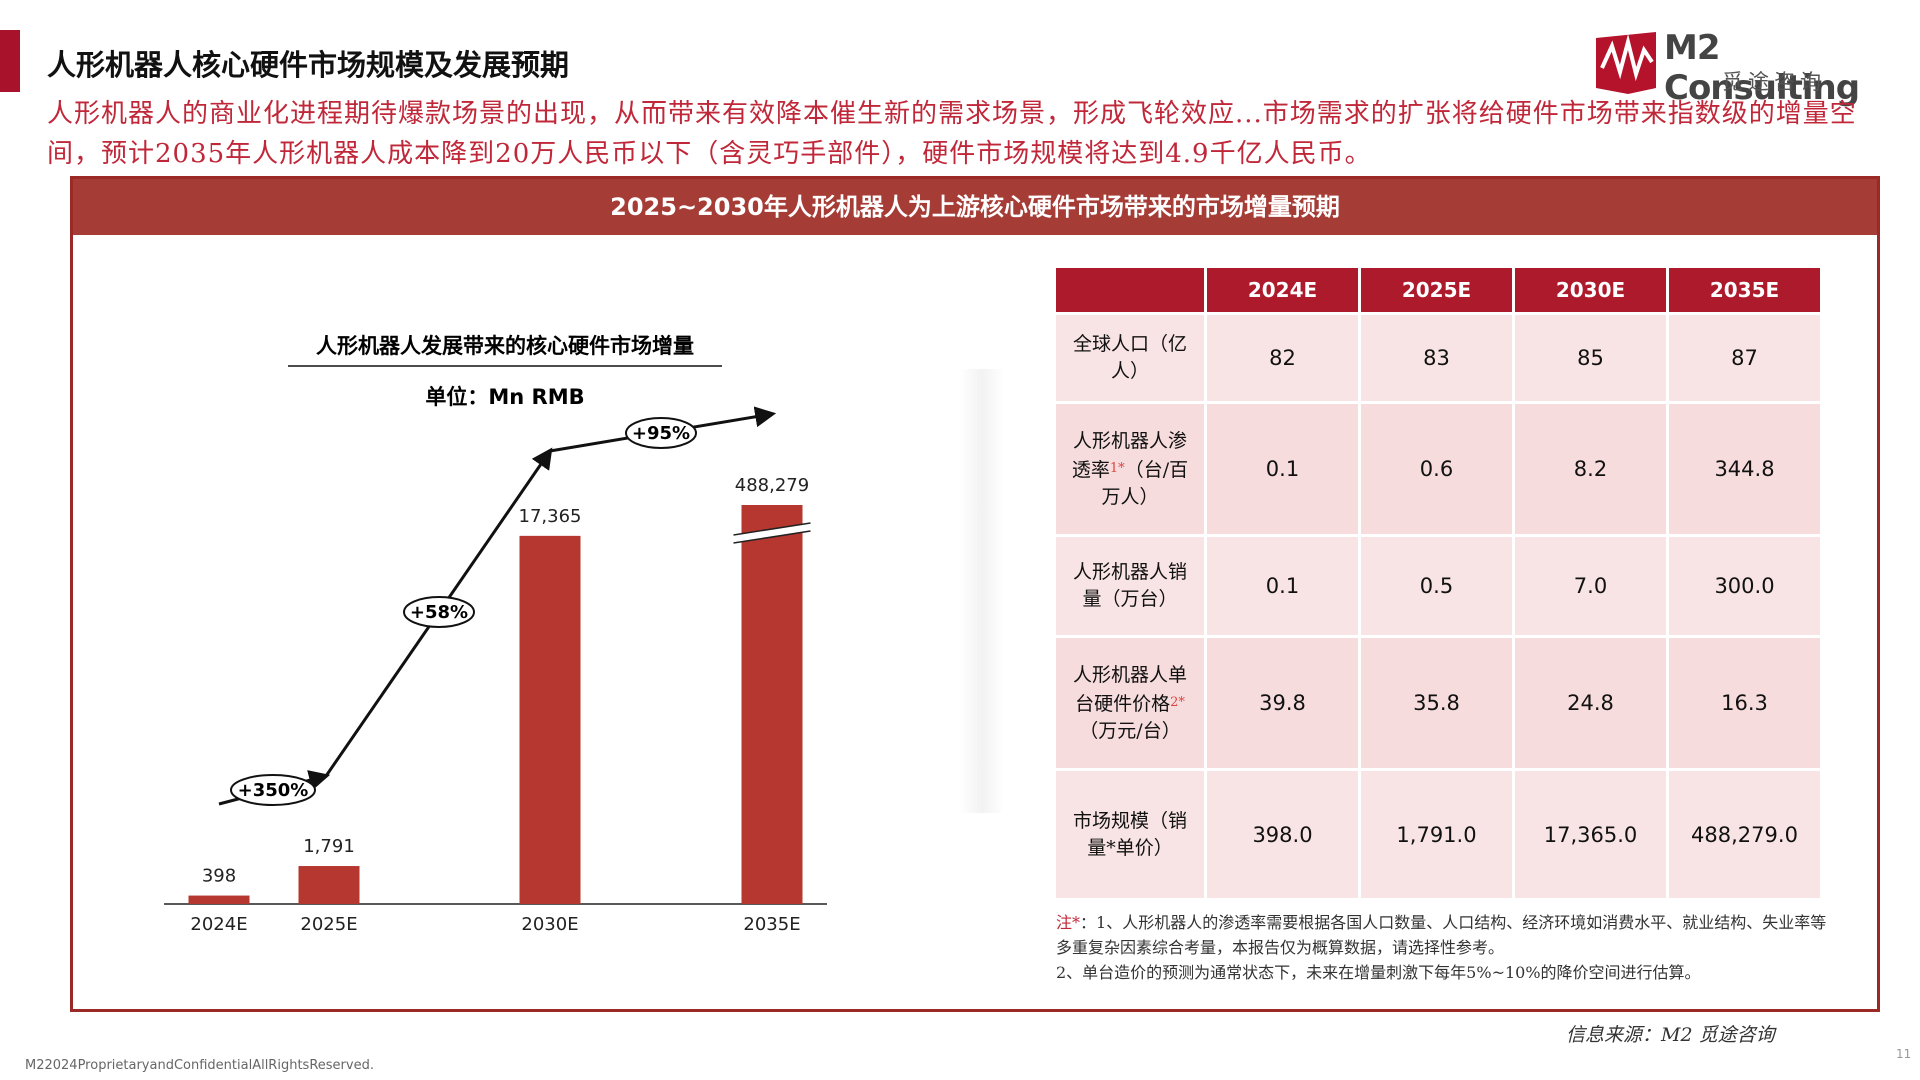  I want to click on table-row: 全球人口（亿人） 82 83 85 87, so click(1438, 358).